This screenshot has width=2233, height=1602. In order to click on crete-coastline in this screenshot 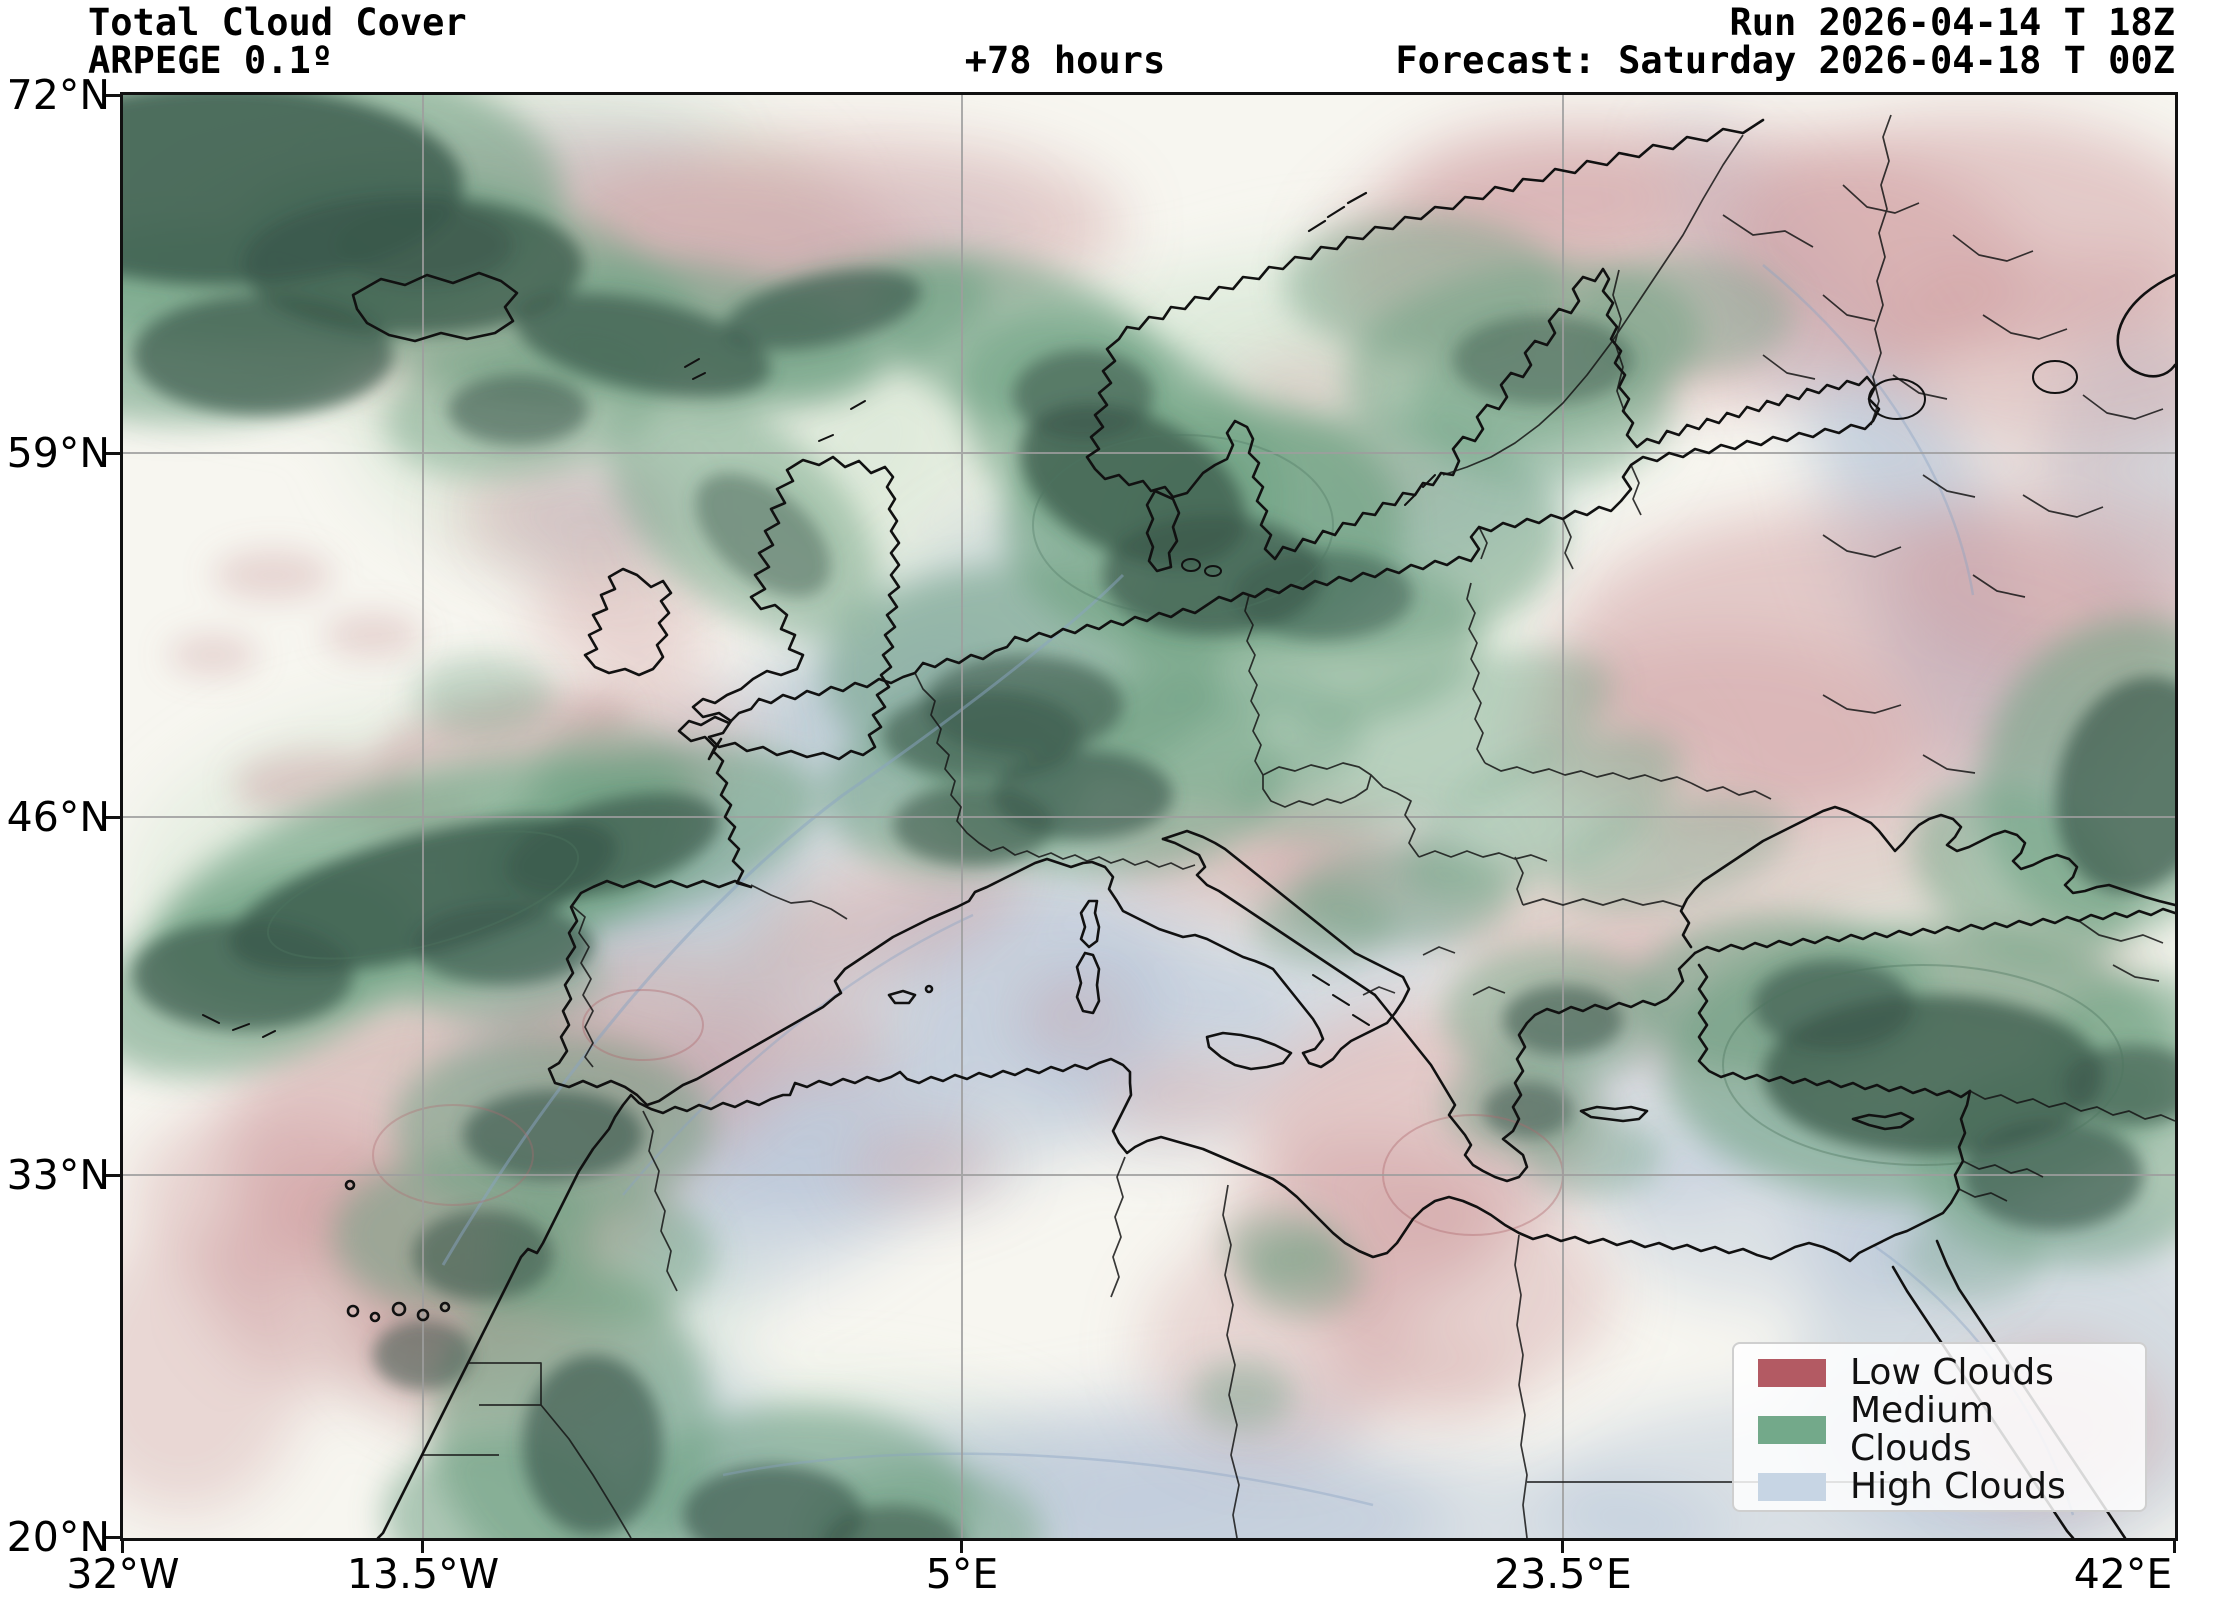, I will do `click(1614, 1114)`.